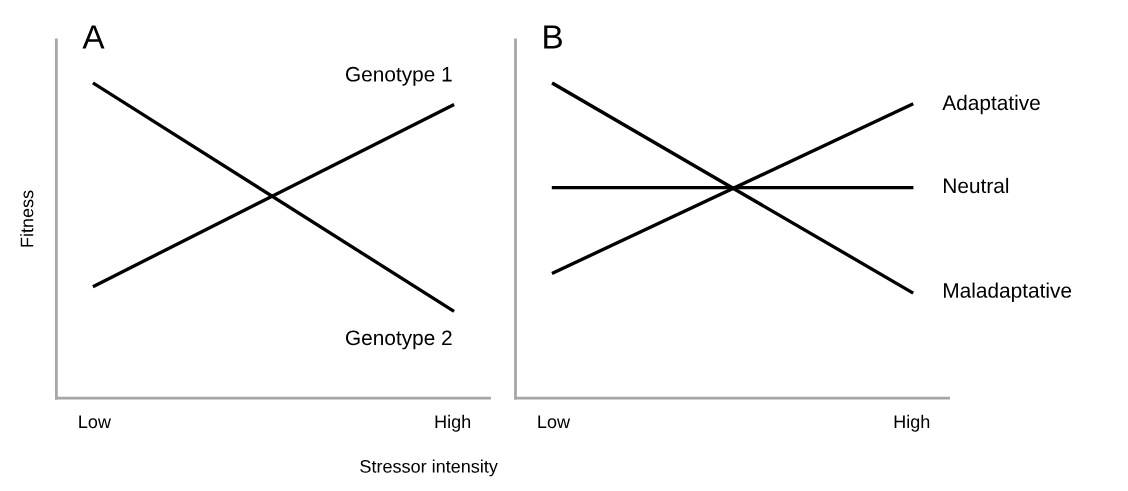 This screenshot has width=1128, height=491. What do you see at coordinates (398, 340) in the screenshot?
I see `series-label: Genotype 2` at bounding box center [398, 340].